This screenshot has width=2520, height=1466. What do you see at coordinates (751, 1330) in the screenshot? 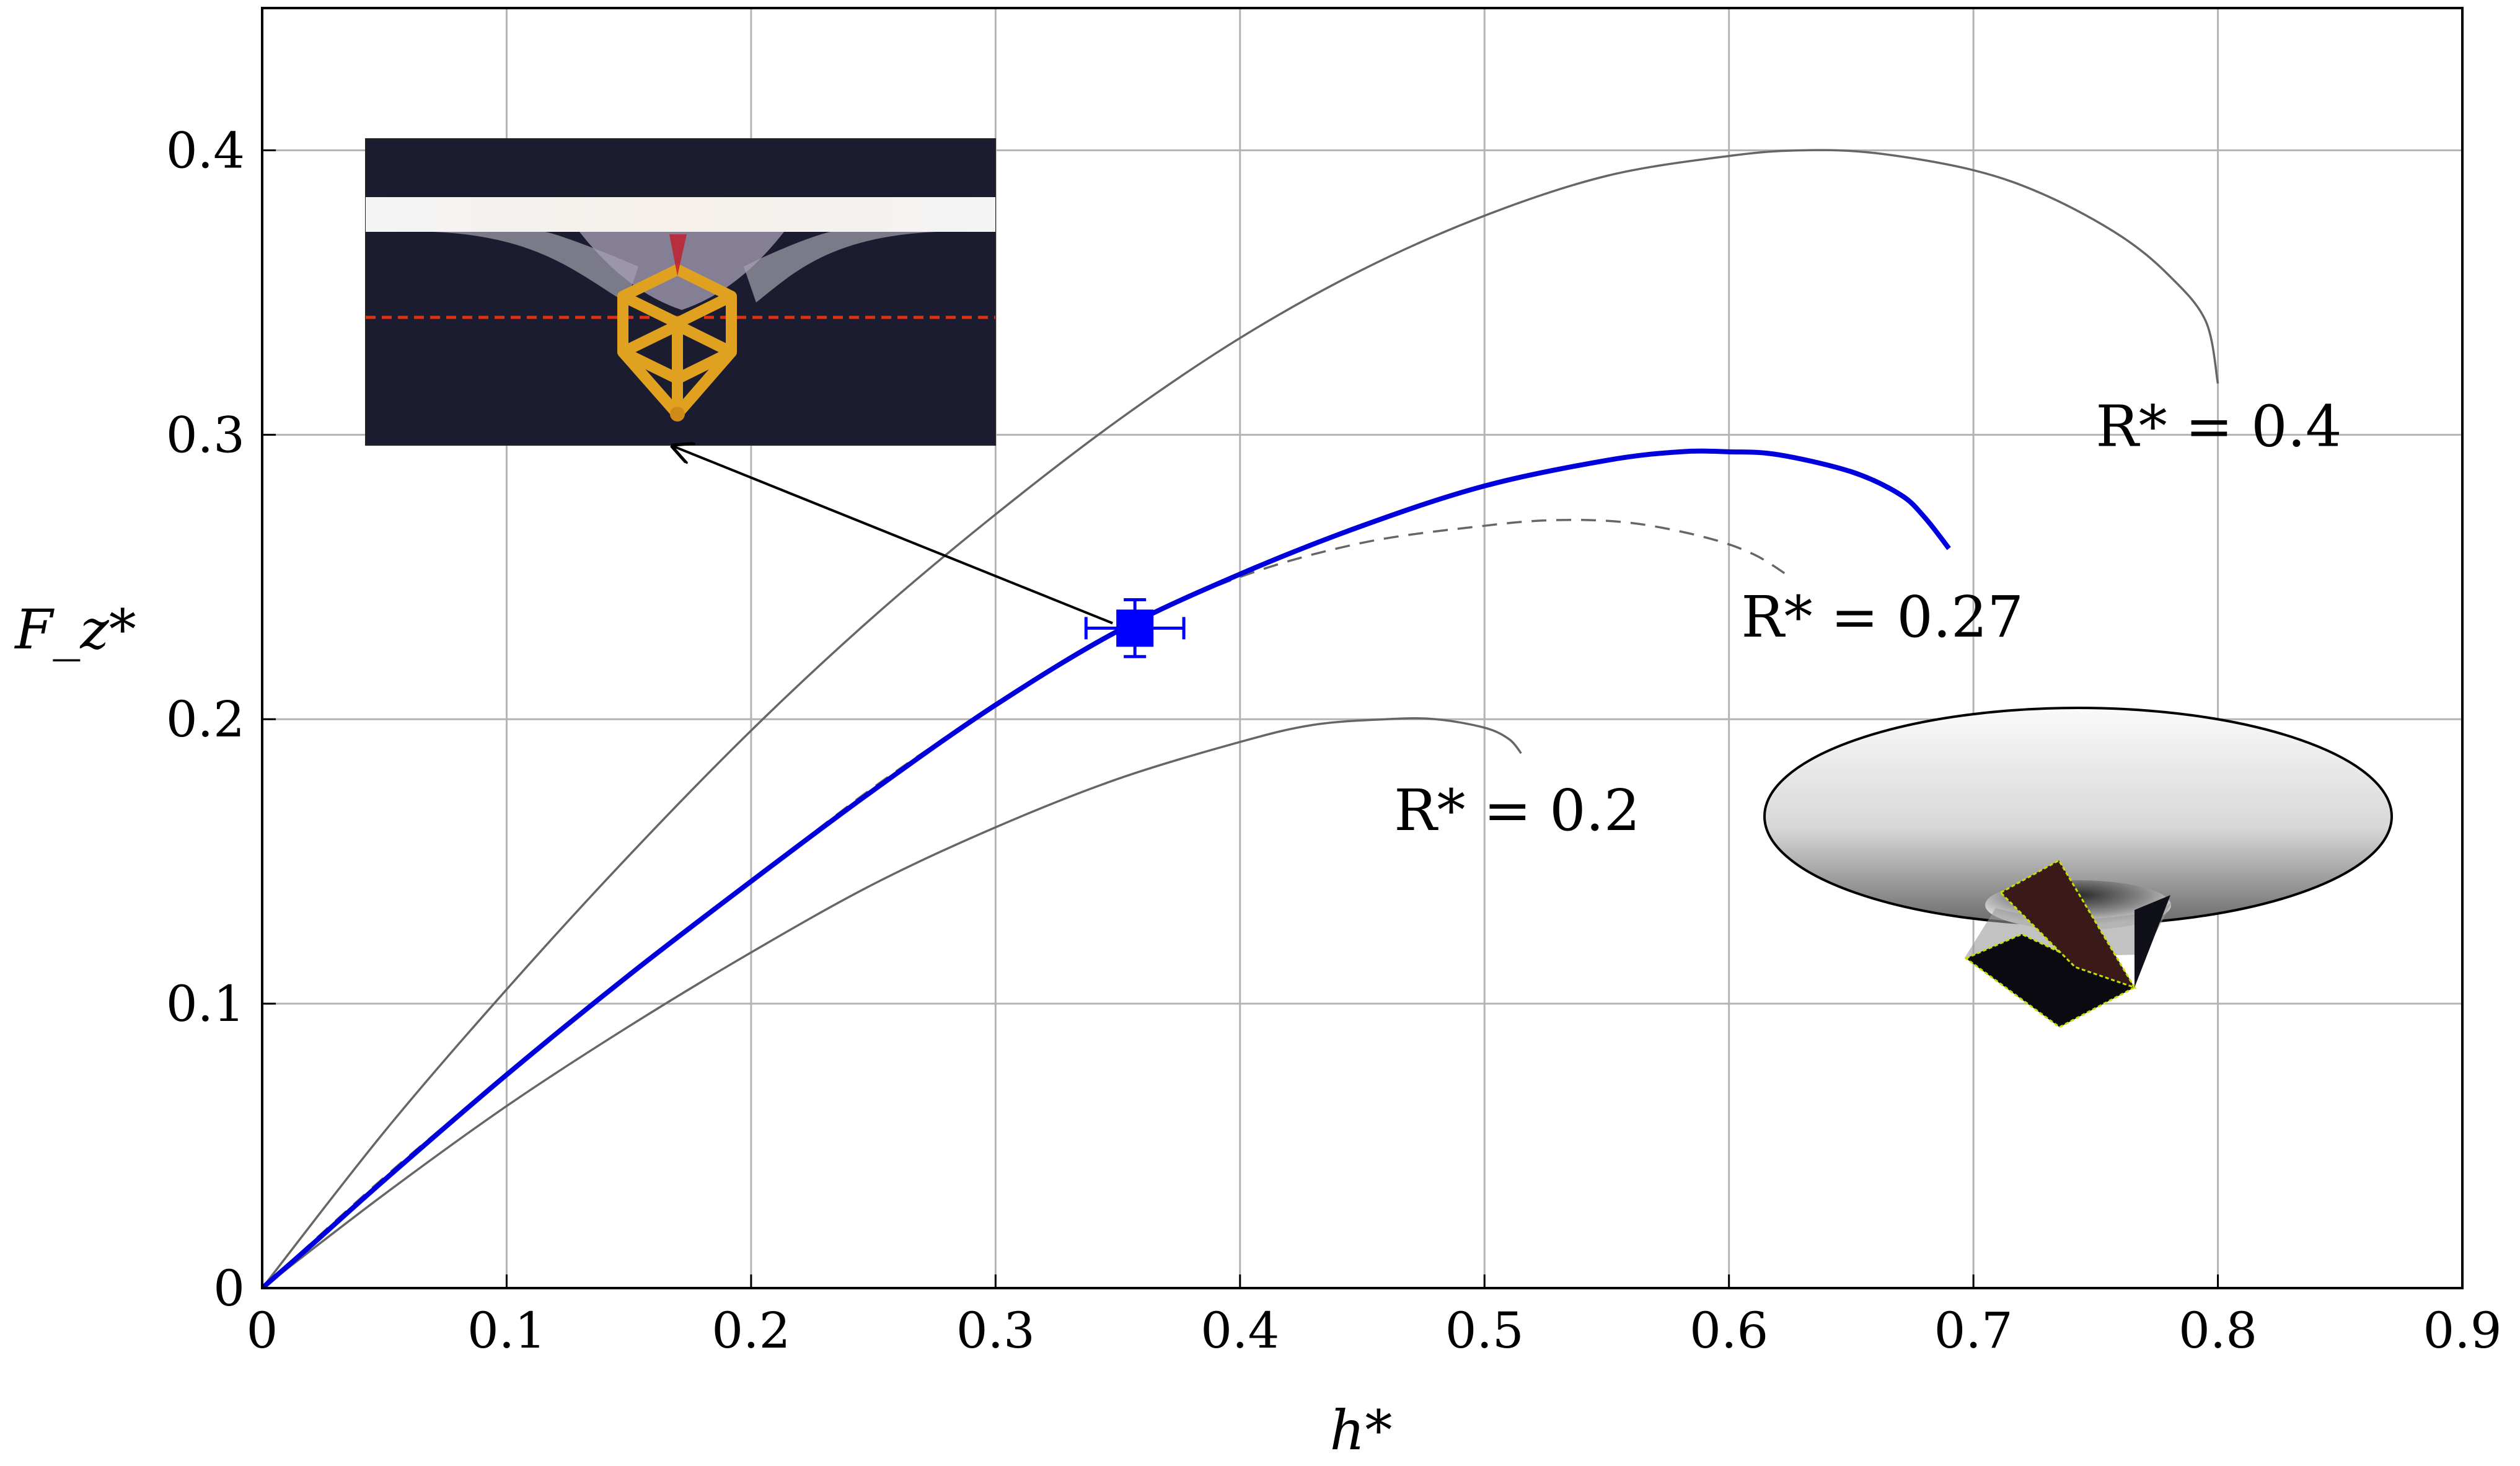
I see `x-tick-label: 0.2` at bounding box center [751, 1330].